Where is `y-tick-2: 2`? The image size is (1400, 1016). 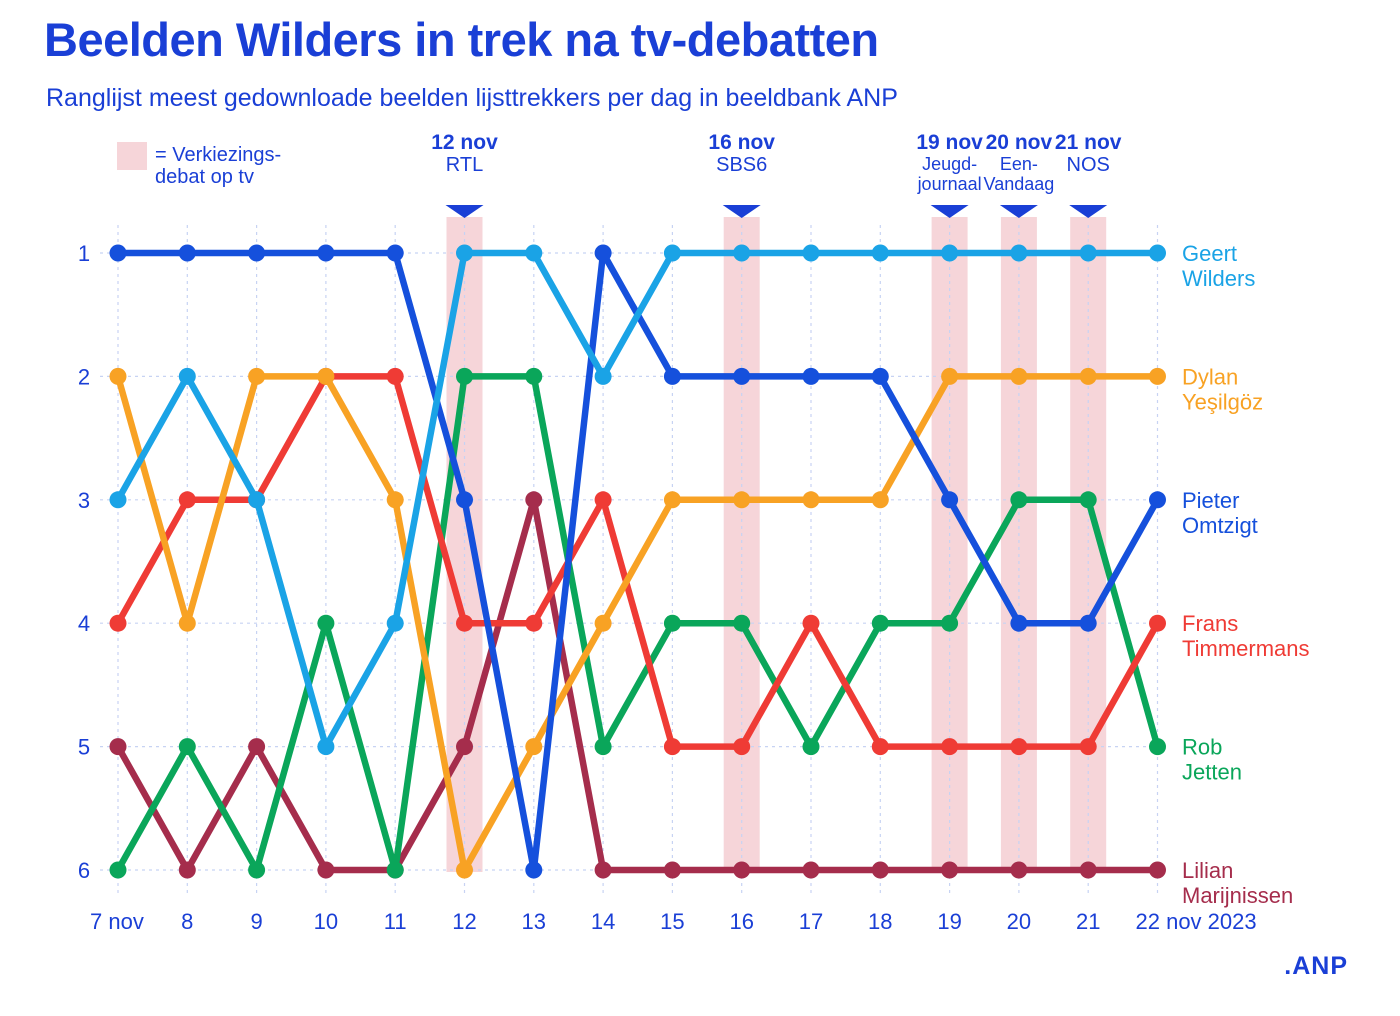 y-tick-2: 2 is located at coordinates (84, 376).